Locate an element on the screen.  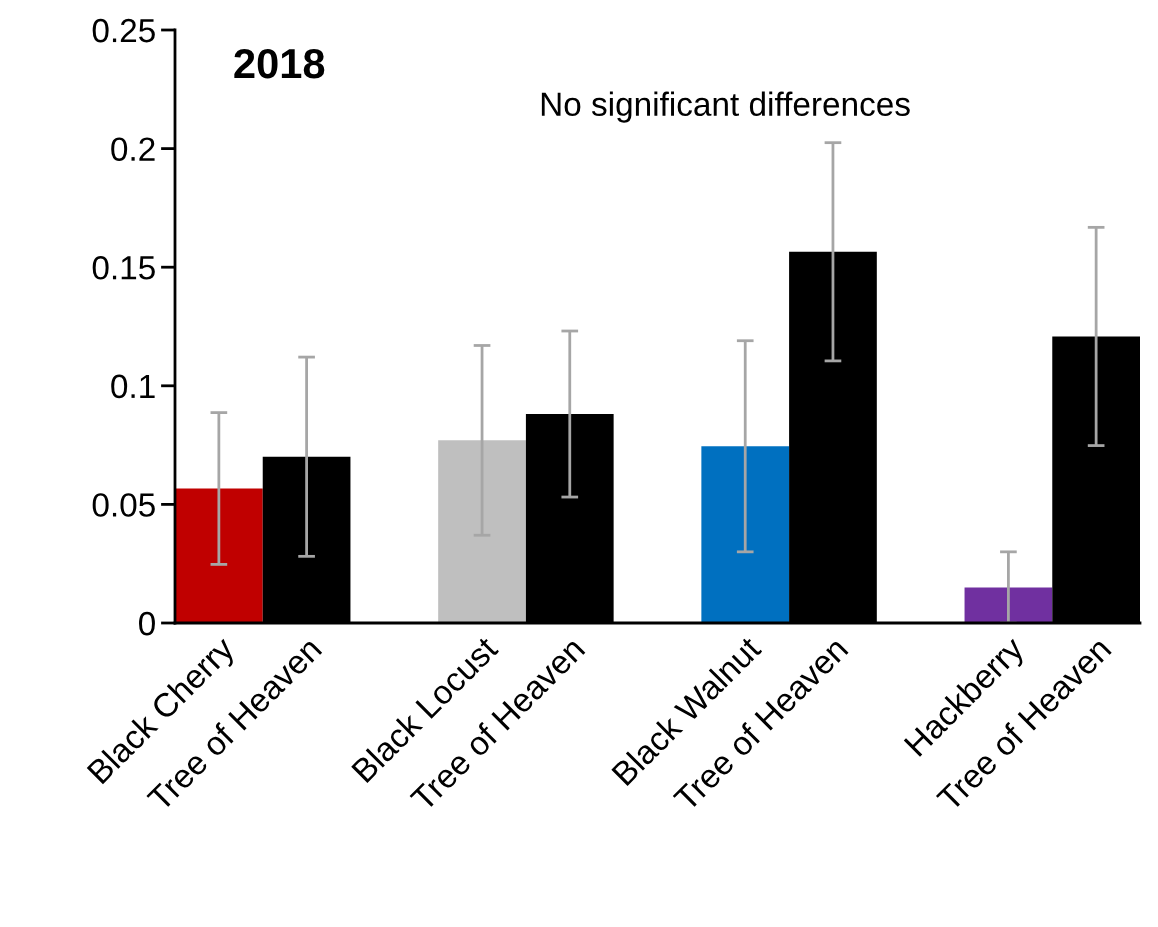
chart-title: 2018 is located at coordinates (279, 63).